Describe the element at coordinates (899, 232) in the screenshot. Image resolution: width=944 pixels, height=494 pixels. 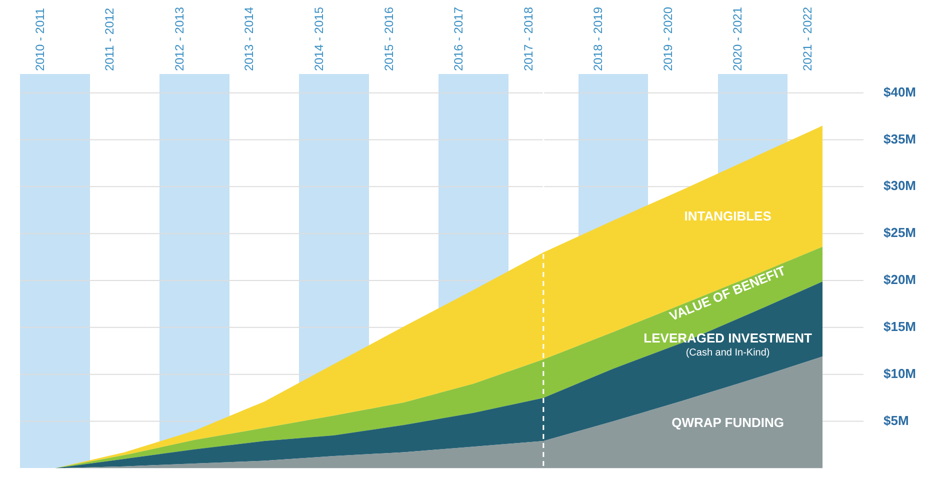
I see `y-tick-label: $25M` at that location.